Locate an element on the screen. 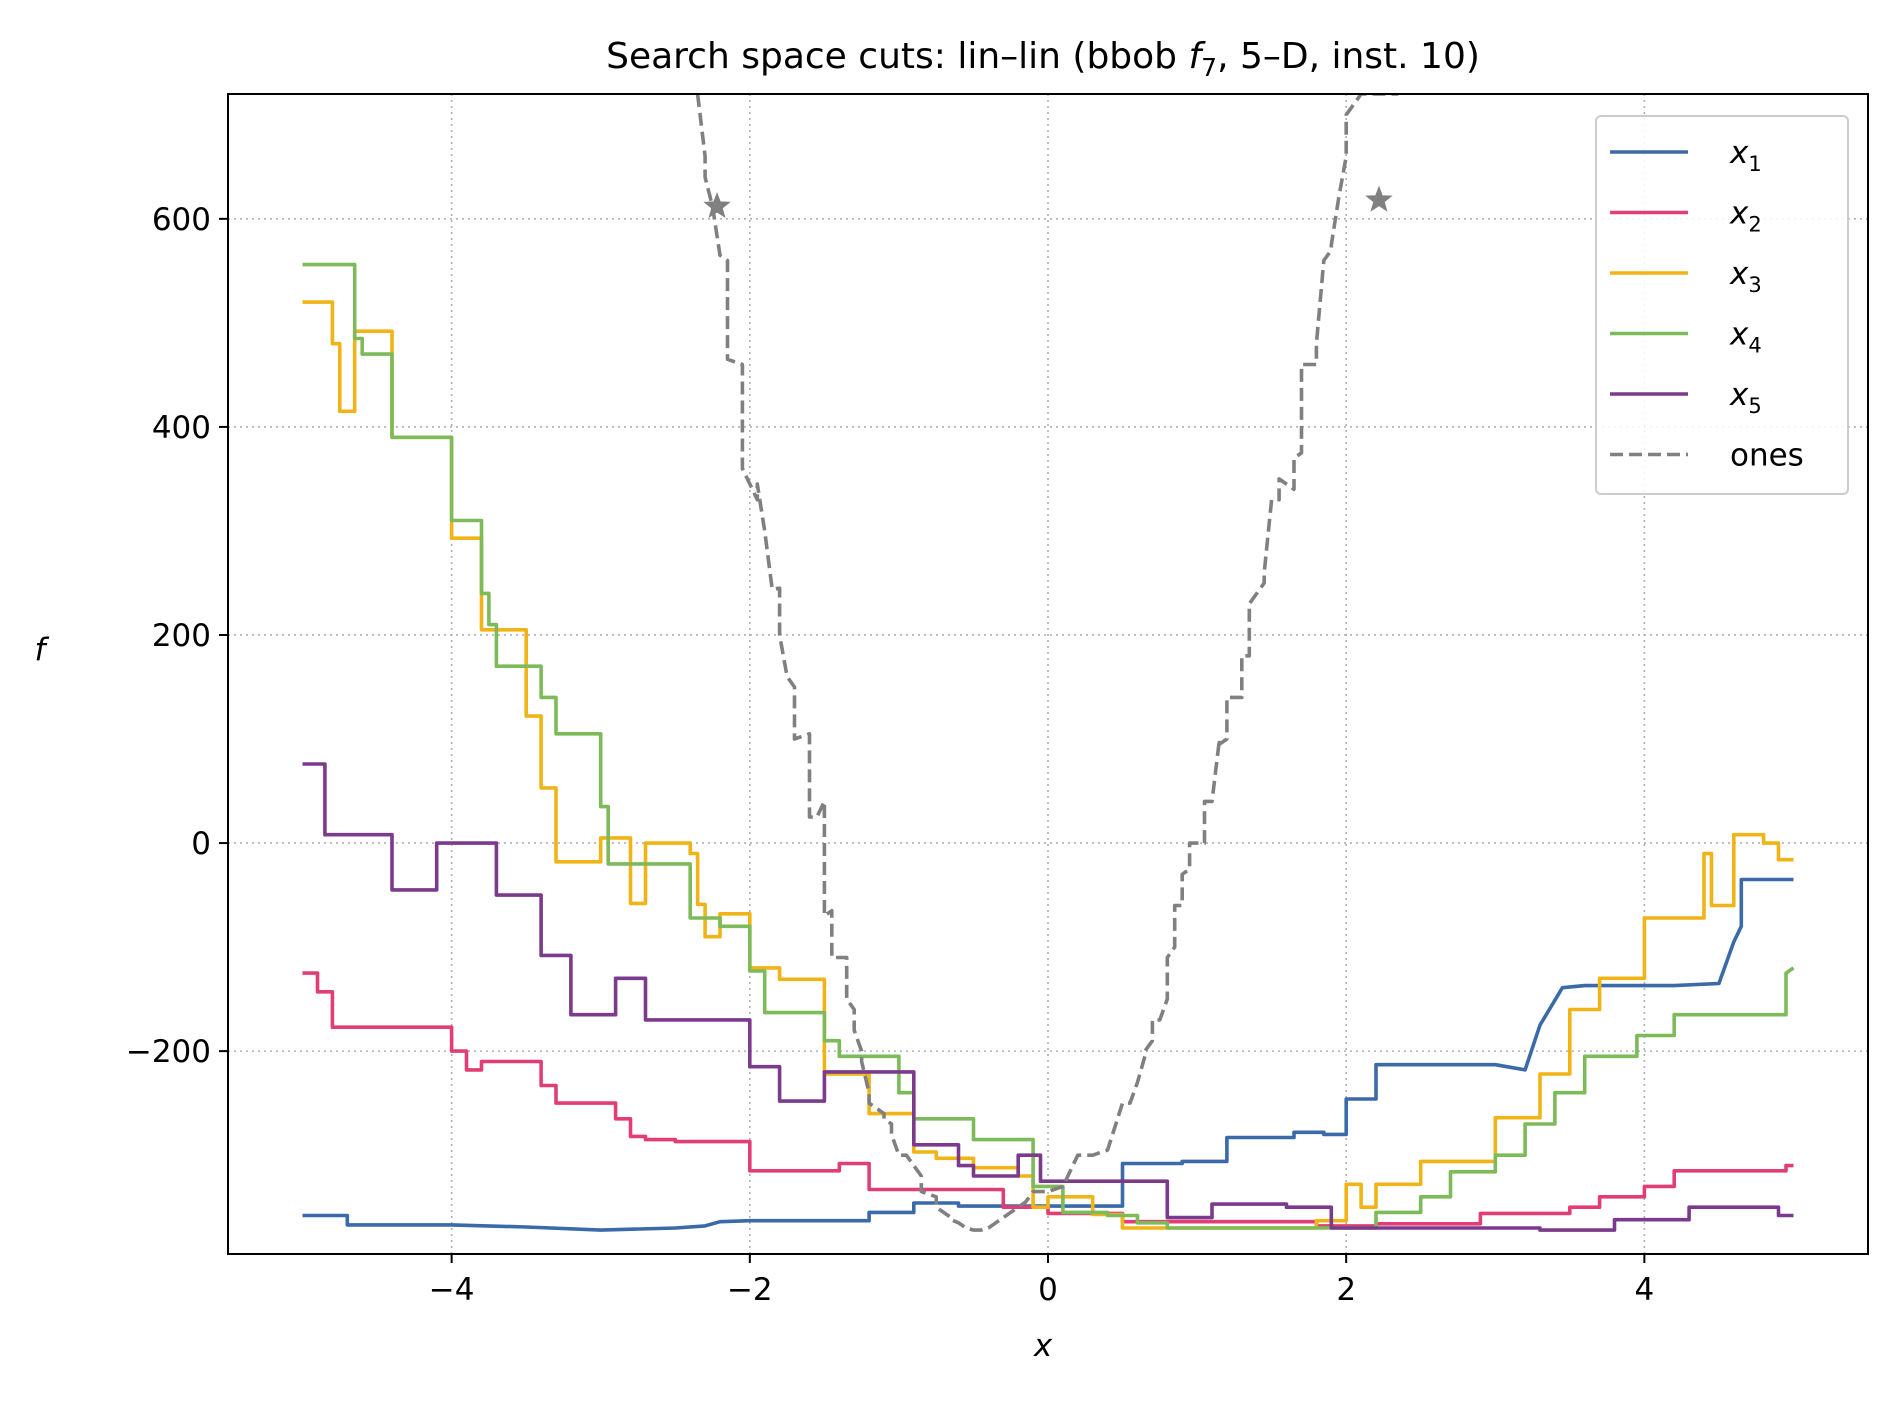 This screenshot has width=1887, height=1408. x-tick-label: 4 is located at coordinates (1644, 1290).